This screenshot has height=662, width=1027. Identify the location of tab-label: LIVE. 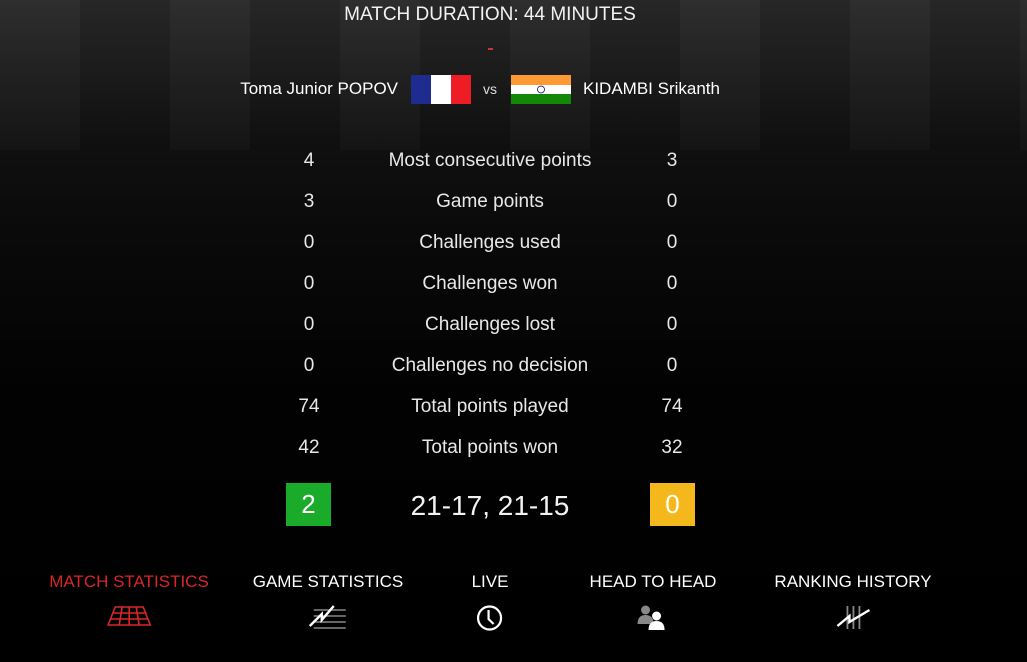
(490, 581).